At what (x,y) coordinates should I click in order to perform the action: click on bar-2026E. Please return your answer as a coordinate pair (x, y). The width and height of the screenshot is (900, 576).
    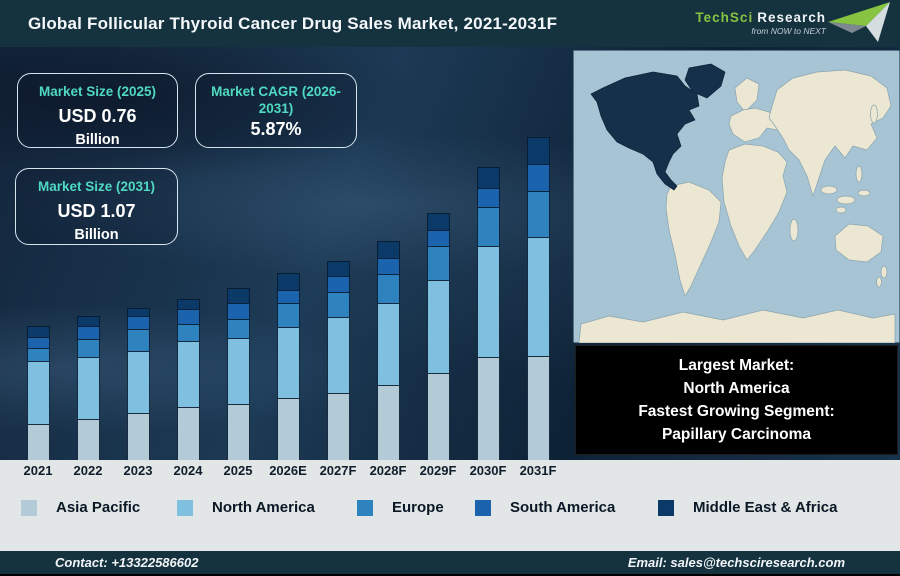
    Looking at the image, I should click on (288, 366).